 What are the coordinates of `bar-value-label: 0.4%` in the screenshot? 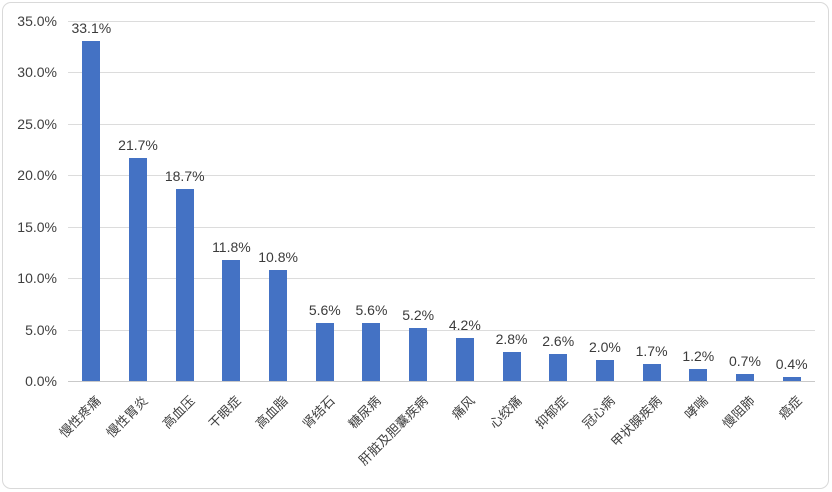 It's located at (791, 363).